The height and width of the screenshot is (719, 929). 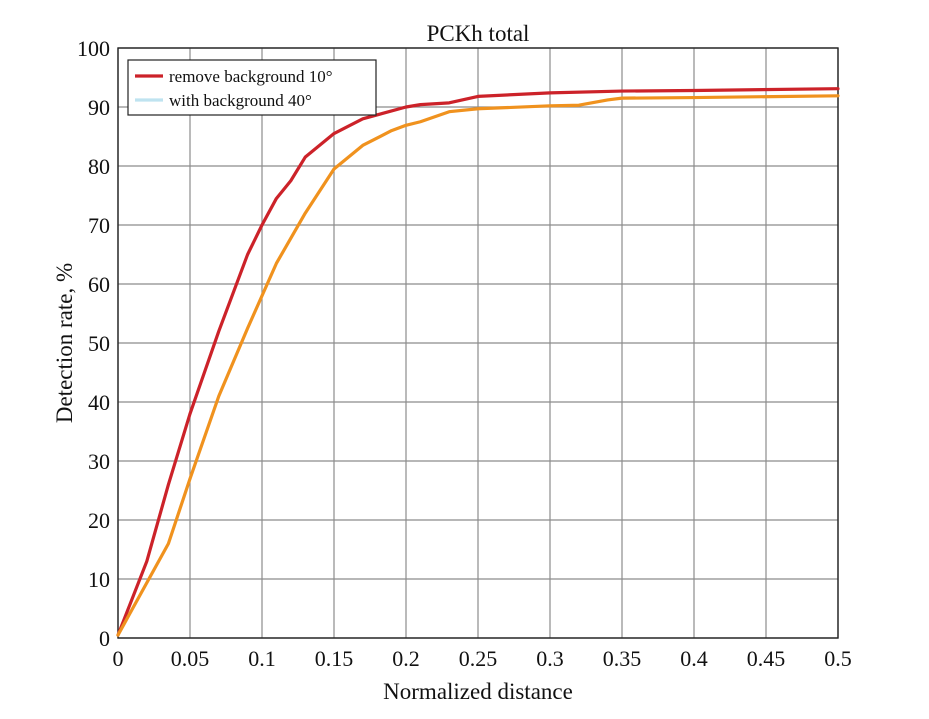 I want to click on y-tick-label: 90, so click(x=99, y=107).